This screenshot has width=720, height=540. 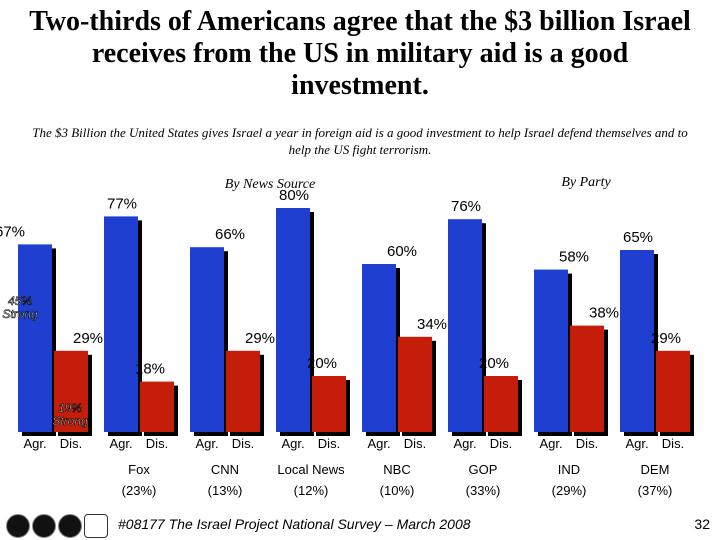 What do you see at coordinates (604, 313) in the screenshot?
I see `data-label-disagree: 38%` at bounding box center [604, 313].